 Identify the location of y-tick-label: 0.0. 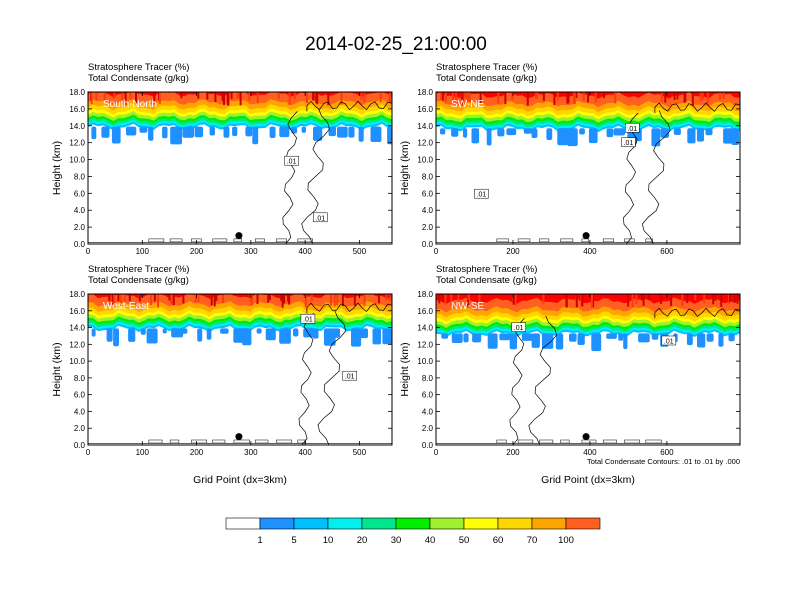
(80, 445).